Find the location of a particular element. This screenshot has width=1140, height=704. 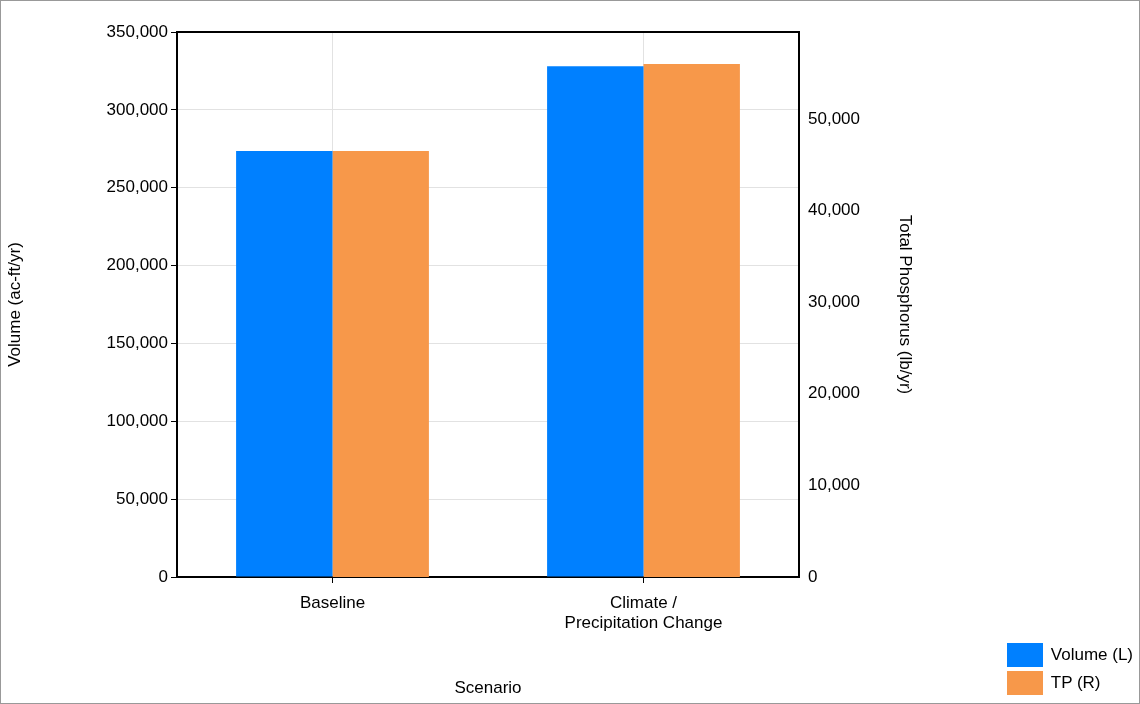

legend-label: TP (R) is located at coordinates (1075, 683).